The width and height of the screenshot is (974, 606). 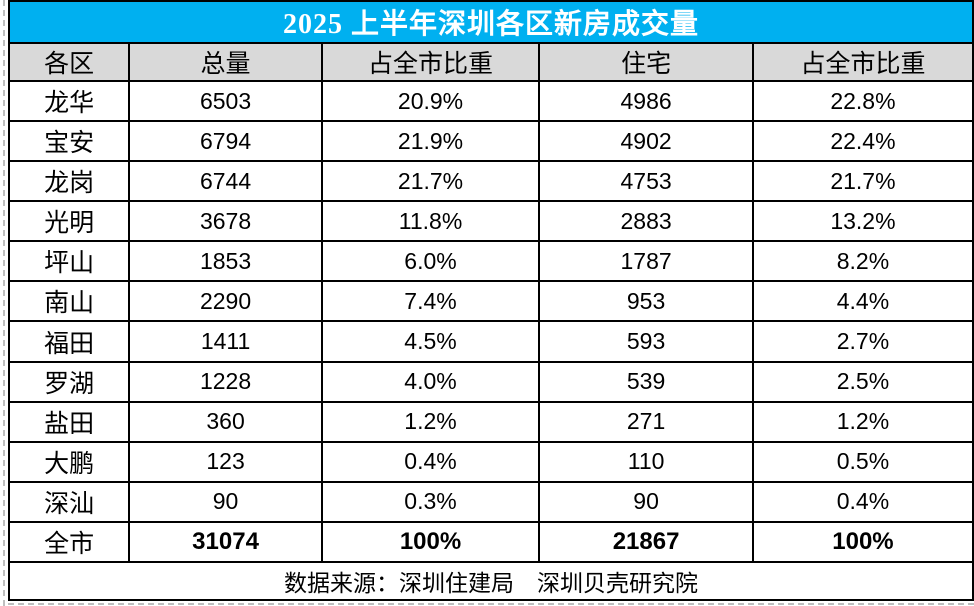 I want to click on table-row-futian: 福田 1411 4.5% 593 2.7%, so click(x=491, y=342).